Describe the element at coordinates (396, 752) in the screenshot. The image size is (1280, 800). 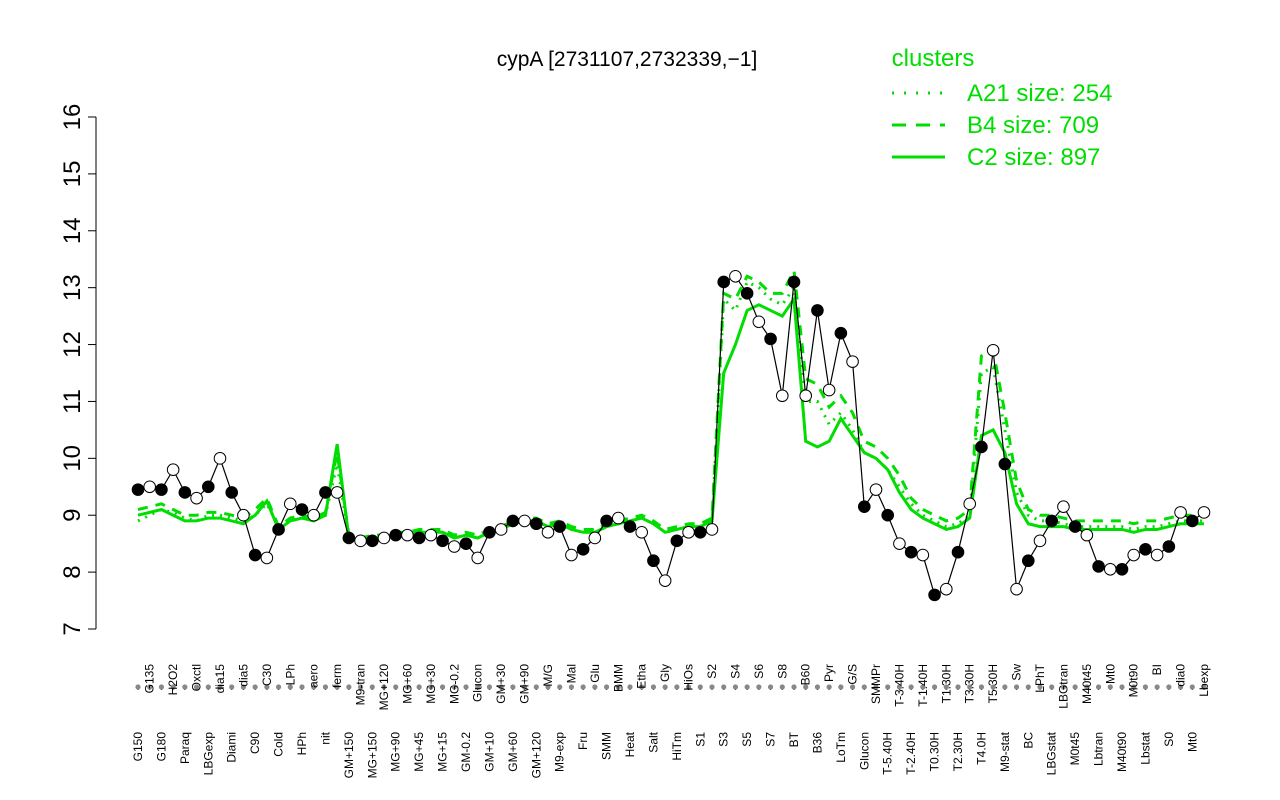
I see `x-tick-label: MG+90` at that location.